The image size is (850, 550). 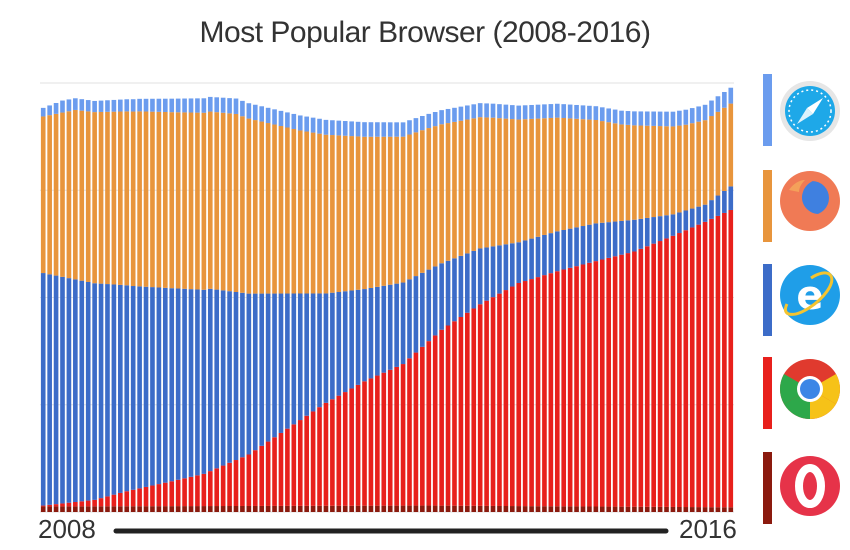 I want to click on x-axis-end-label: 2016, so click(x=708, y=529).